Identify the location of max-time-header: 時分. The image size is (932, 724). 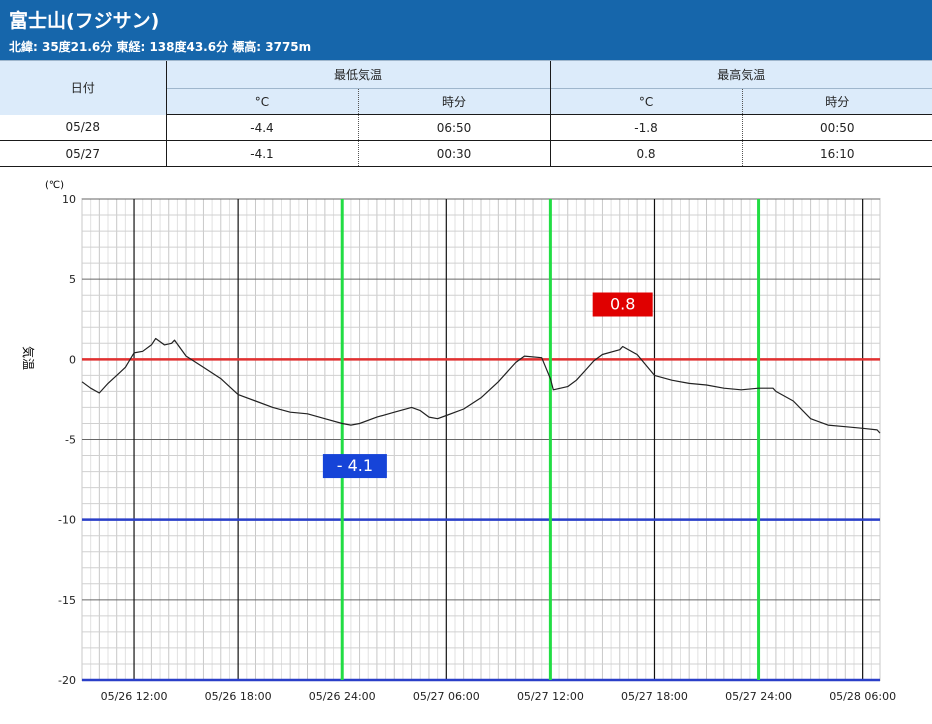
(836, 101).